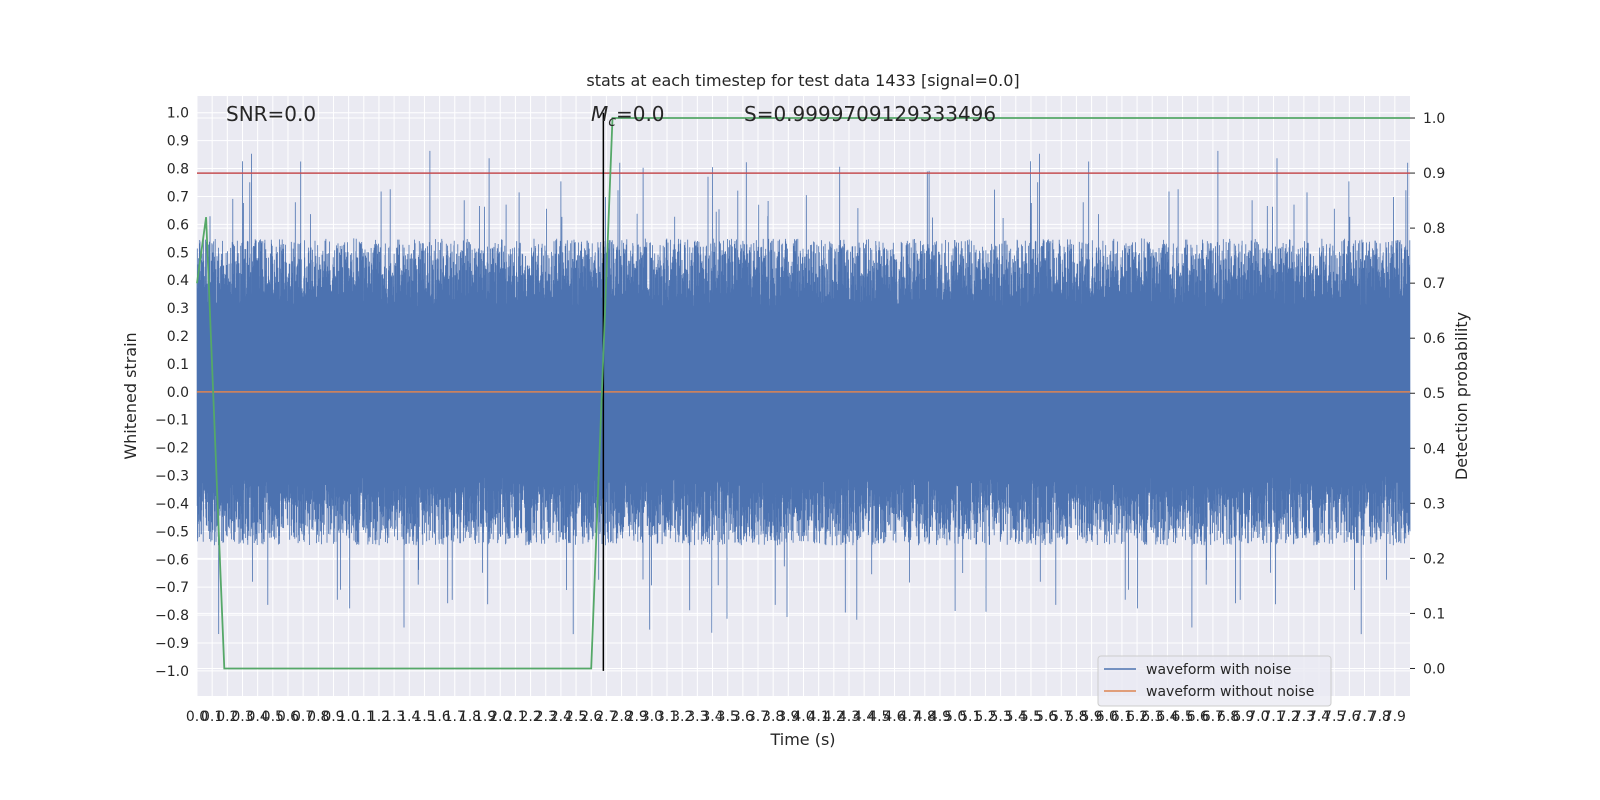 This screenshot has width=1600, height=800. Describe the element at coordinates (621, 717) in the screenshot. I see `x-tick-label: 2.8` at that location.